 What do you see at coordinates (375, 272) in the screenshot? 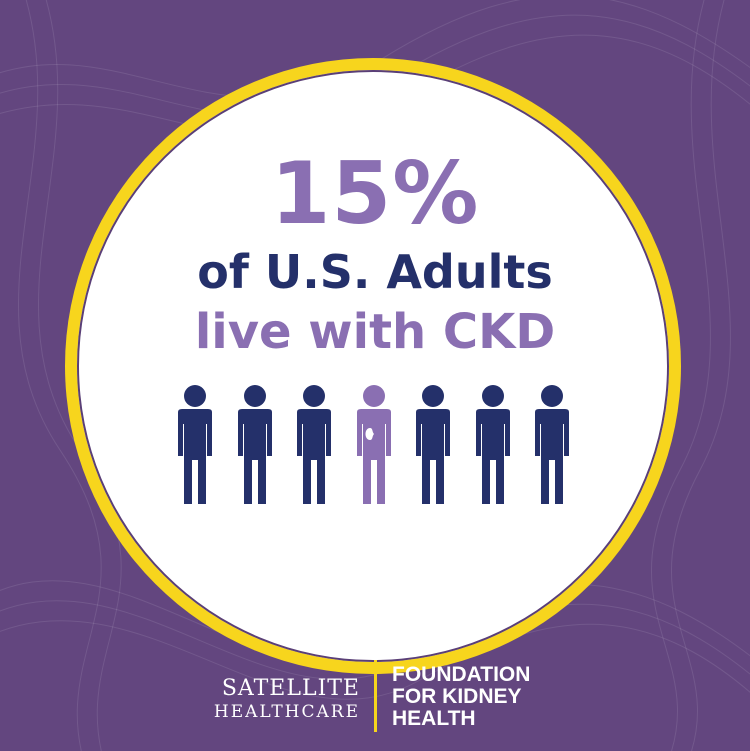
I see `headline-line-1: of U.S. Adults` at bounding box center [375, 272].